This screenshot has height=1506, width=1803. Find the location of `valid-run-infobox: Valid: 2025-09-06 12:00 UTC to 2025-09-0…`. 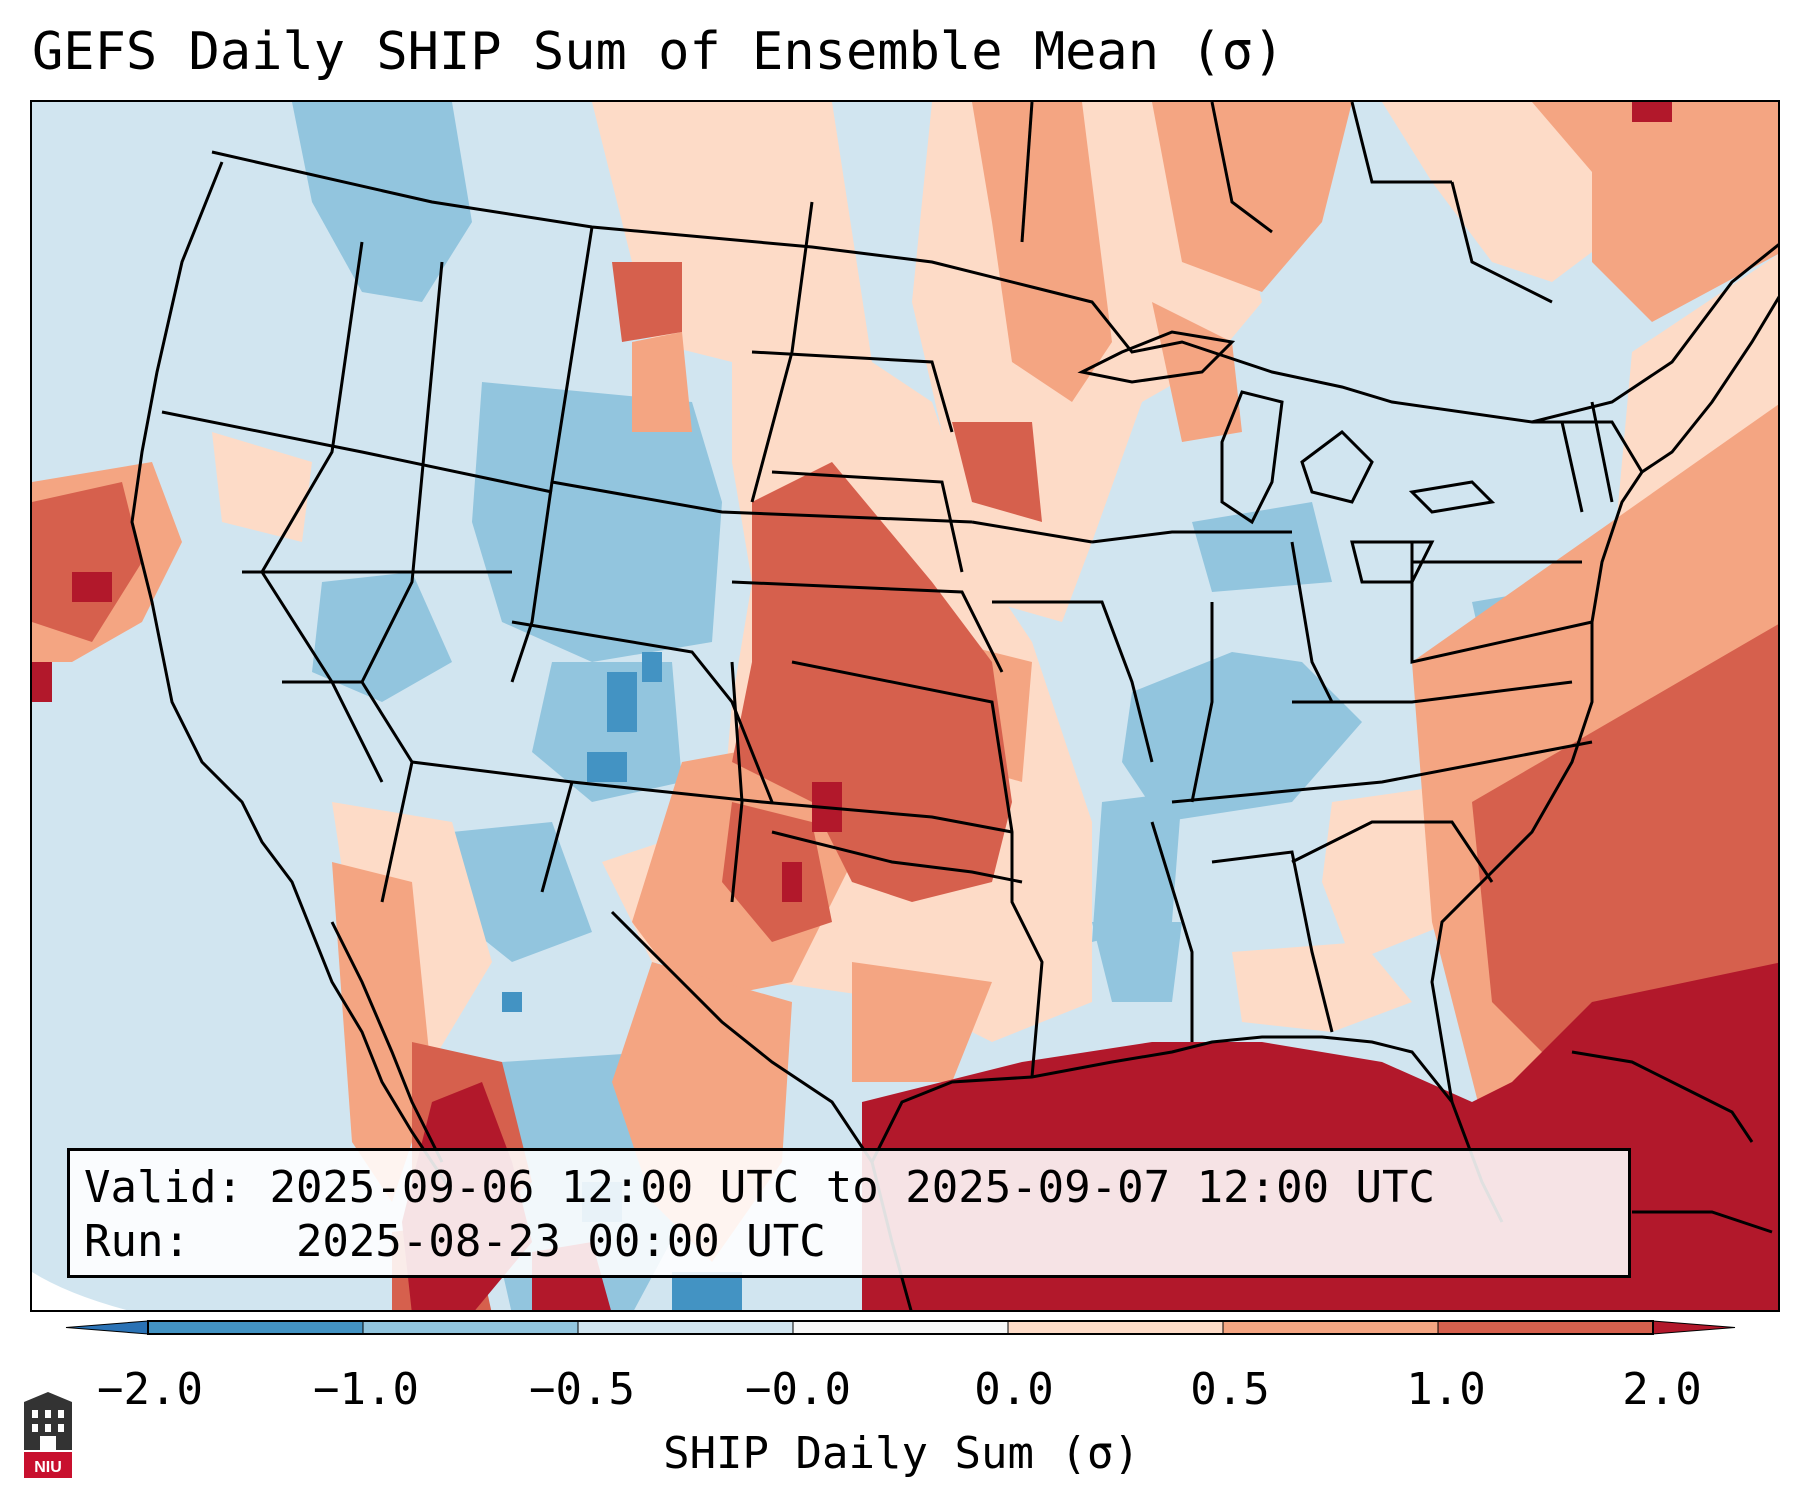

valid-run-infobox: Valid: 2025-09-06 12:00 UTC to 2025-09-0… is located at coordinates (849, 1213).